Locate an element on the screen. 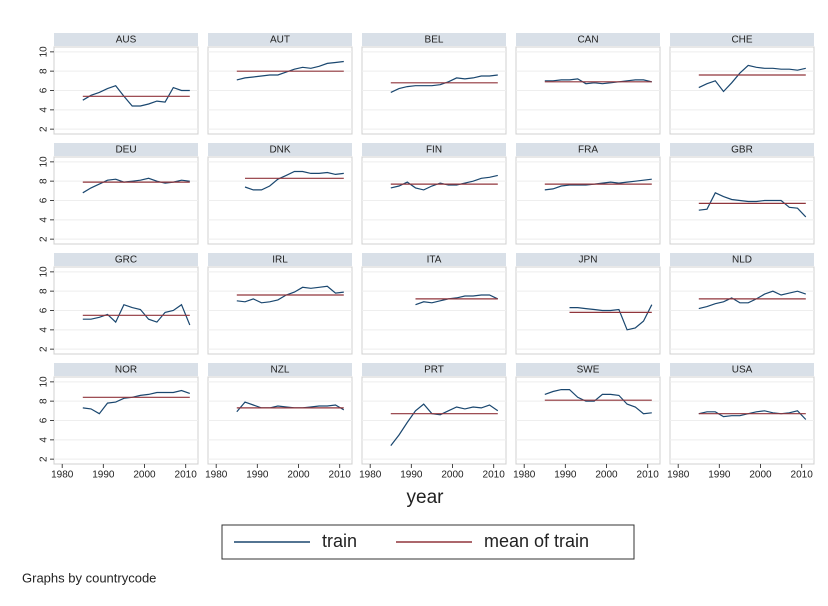  panel-title: NOR is located at coordinates (126, 370).